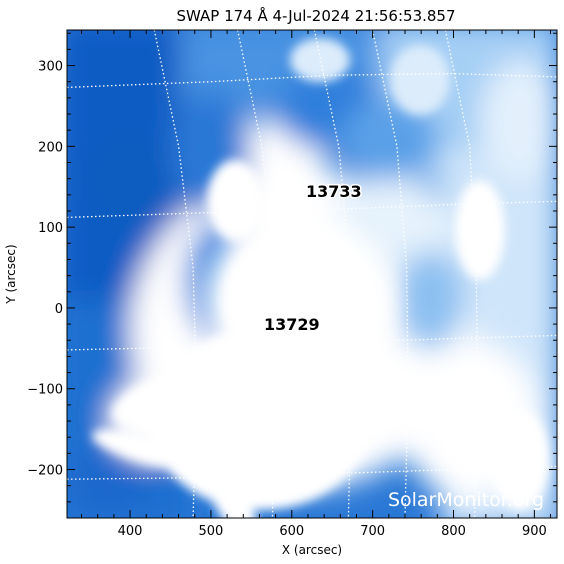 The image size is (564, 564). Describe the element at coordinates (372, 531) in the screenshot. I see `x-tick-label: 700` at that location.